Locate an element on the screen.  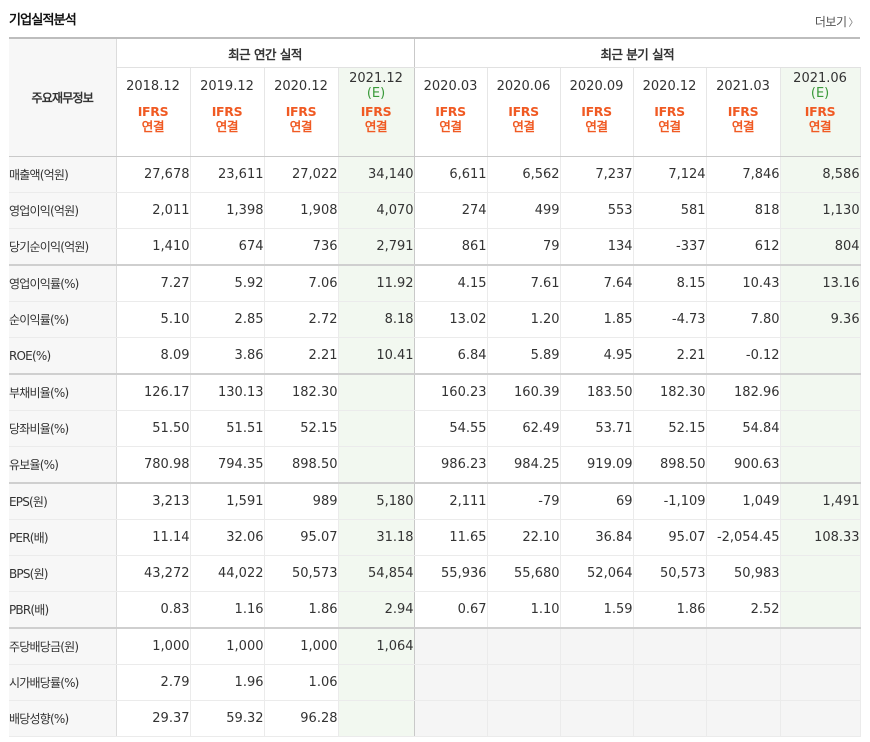
table-cell: 182.96 is located at coordinates (743, 392).